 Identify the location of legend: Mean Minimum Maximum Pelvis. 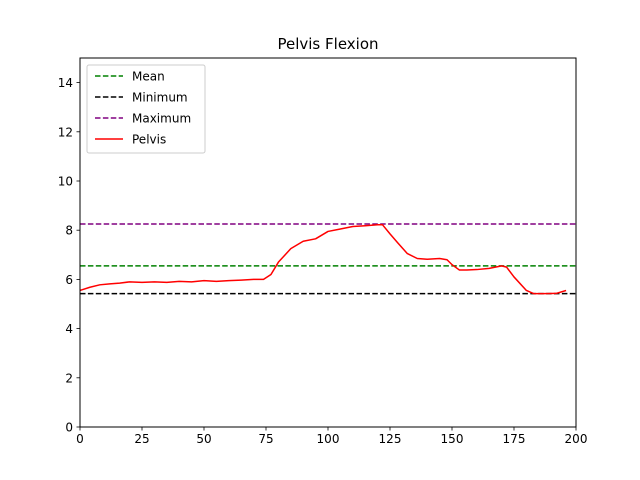
(146, 109).